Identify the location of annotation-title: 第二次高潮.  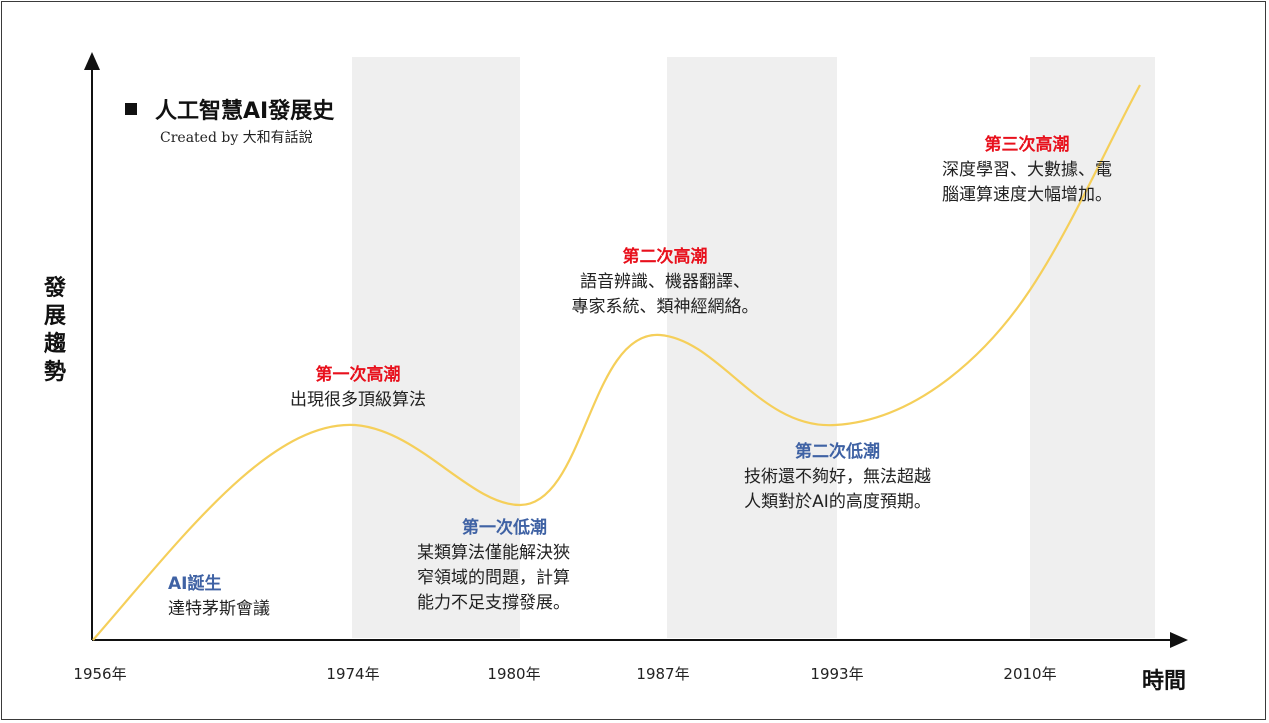
(665, 257).